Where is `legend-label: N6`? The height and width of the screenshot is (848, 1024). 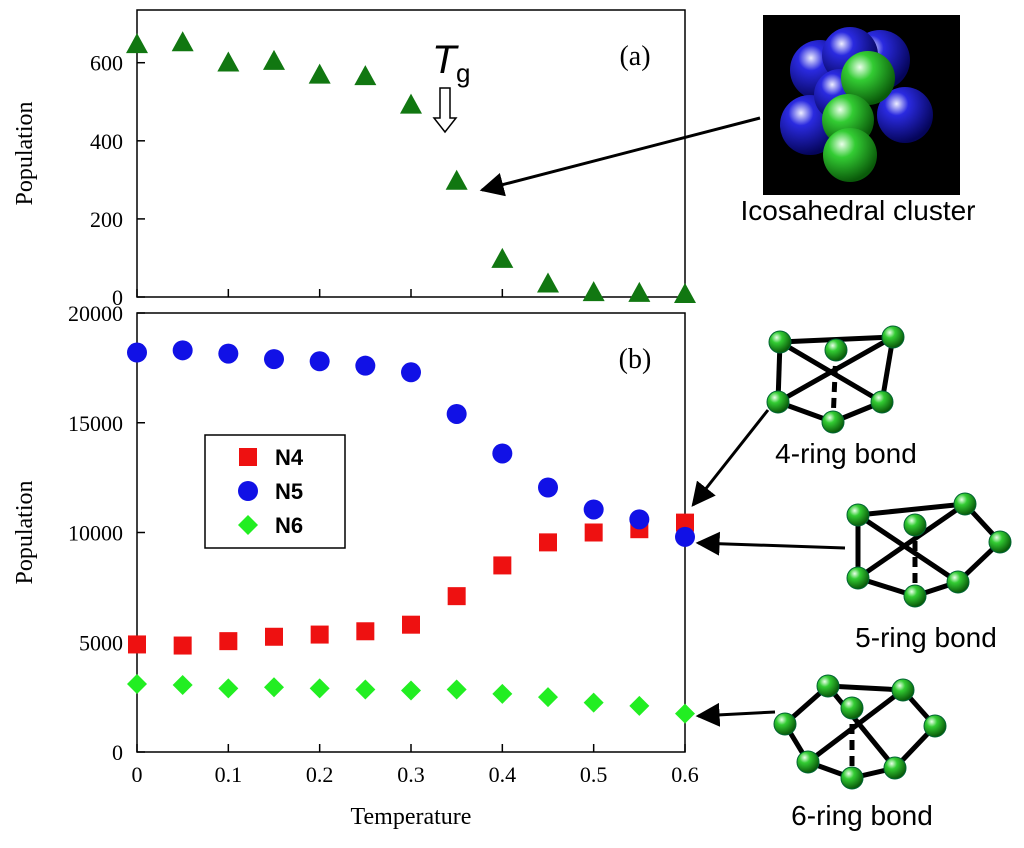 legend-label: N6 is located at coordinates (289, 525).